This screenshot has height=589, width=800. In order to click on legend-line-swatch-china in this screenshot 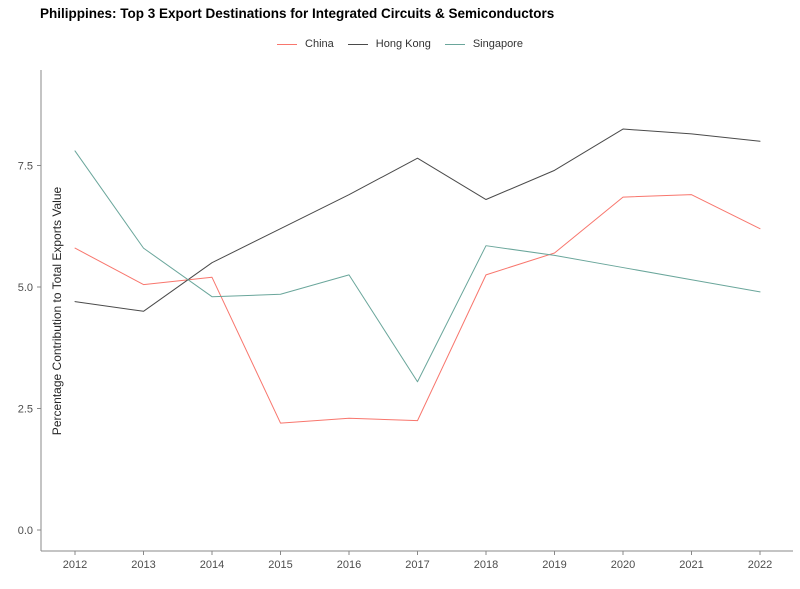, I will do `click(287, 44)`.